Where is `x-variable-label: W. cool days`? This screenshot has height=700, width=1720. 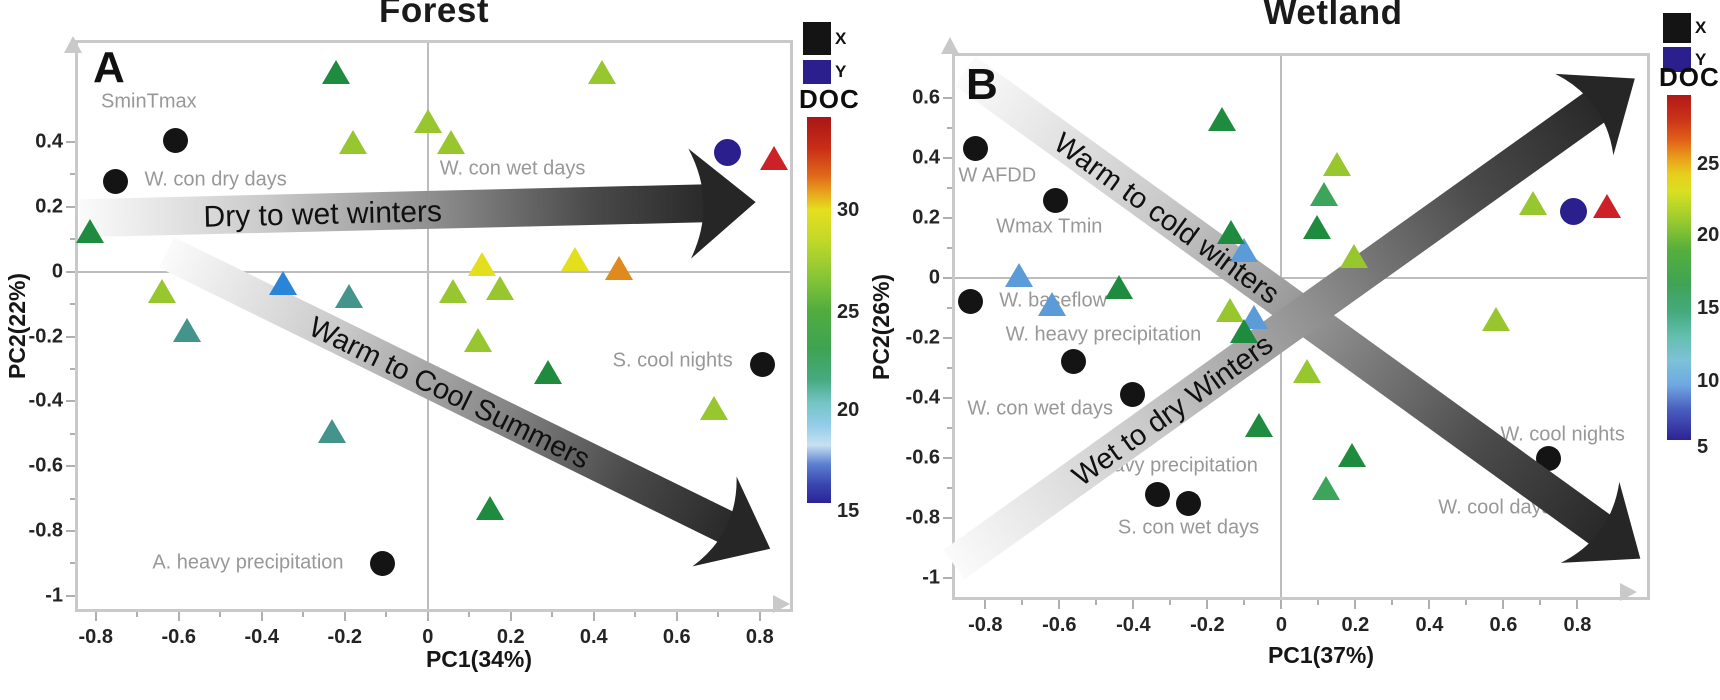 x-variable-label: W. cool days is located at coordinates (1495, 507).